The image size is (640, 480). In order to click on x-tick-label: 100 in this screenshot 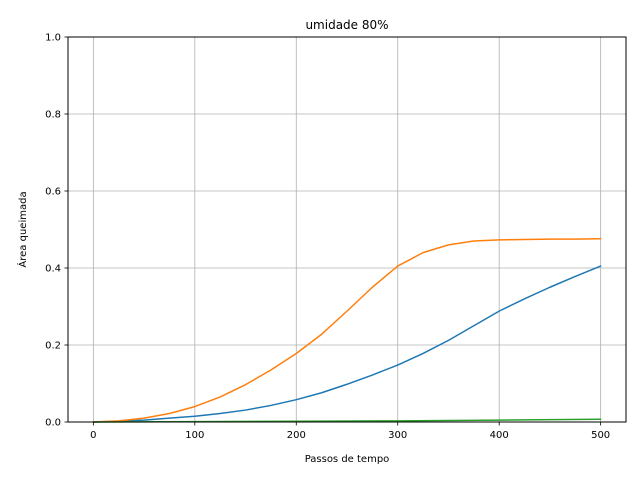, I will do `click(194, 435)`.